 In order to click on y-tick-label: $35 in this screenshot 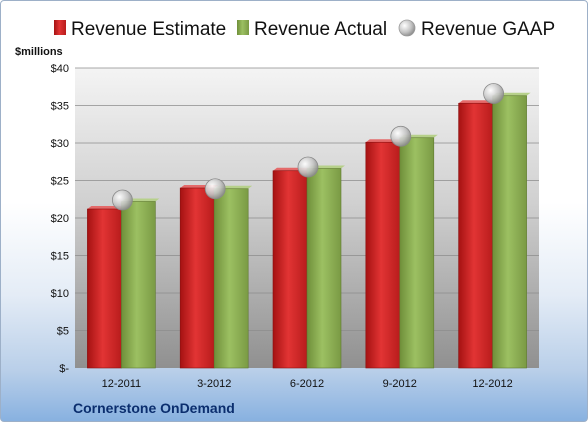, I will do `click(60, 107)`.